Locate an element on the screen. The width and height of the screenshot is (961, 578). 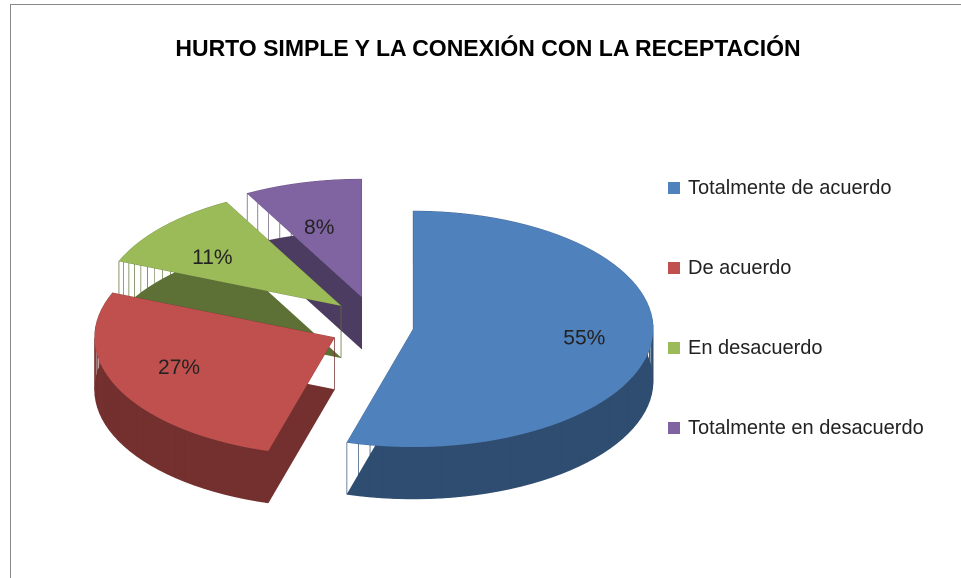
legend-item: Totalmente en desacuerdo is located at coordinates (808, 455).